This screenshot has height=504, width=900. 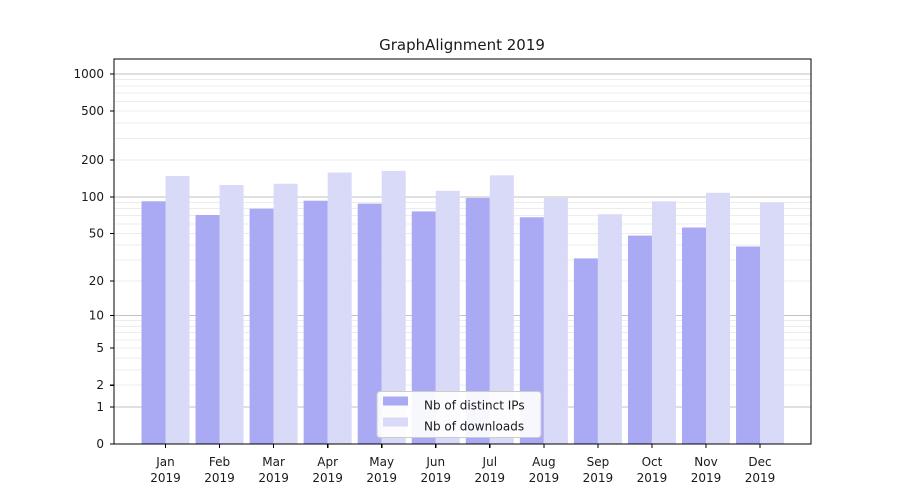 I want to click on bar-distinct-ips-mar, so click(x=261, y=326).